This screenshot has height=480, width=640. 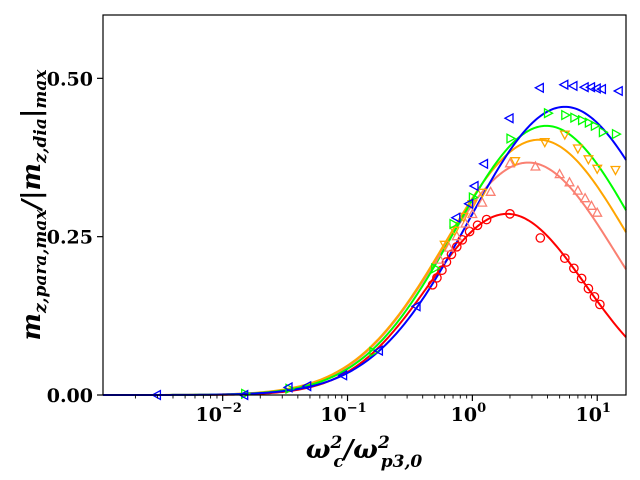 What do you see at coordinates (364, 452) in the screenshot?
I see `x-axis-label: ω2 c/ω2 p3,0` at bounding box center [364, 452].